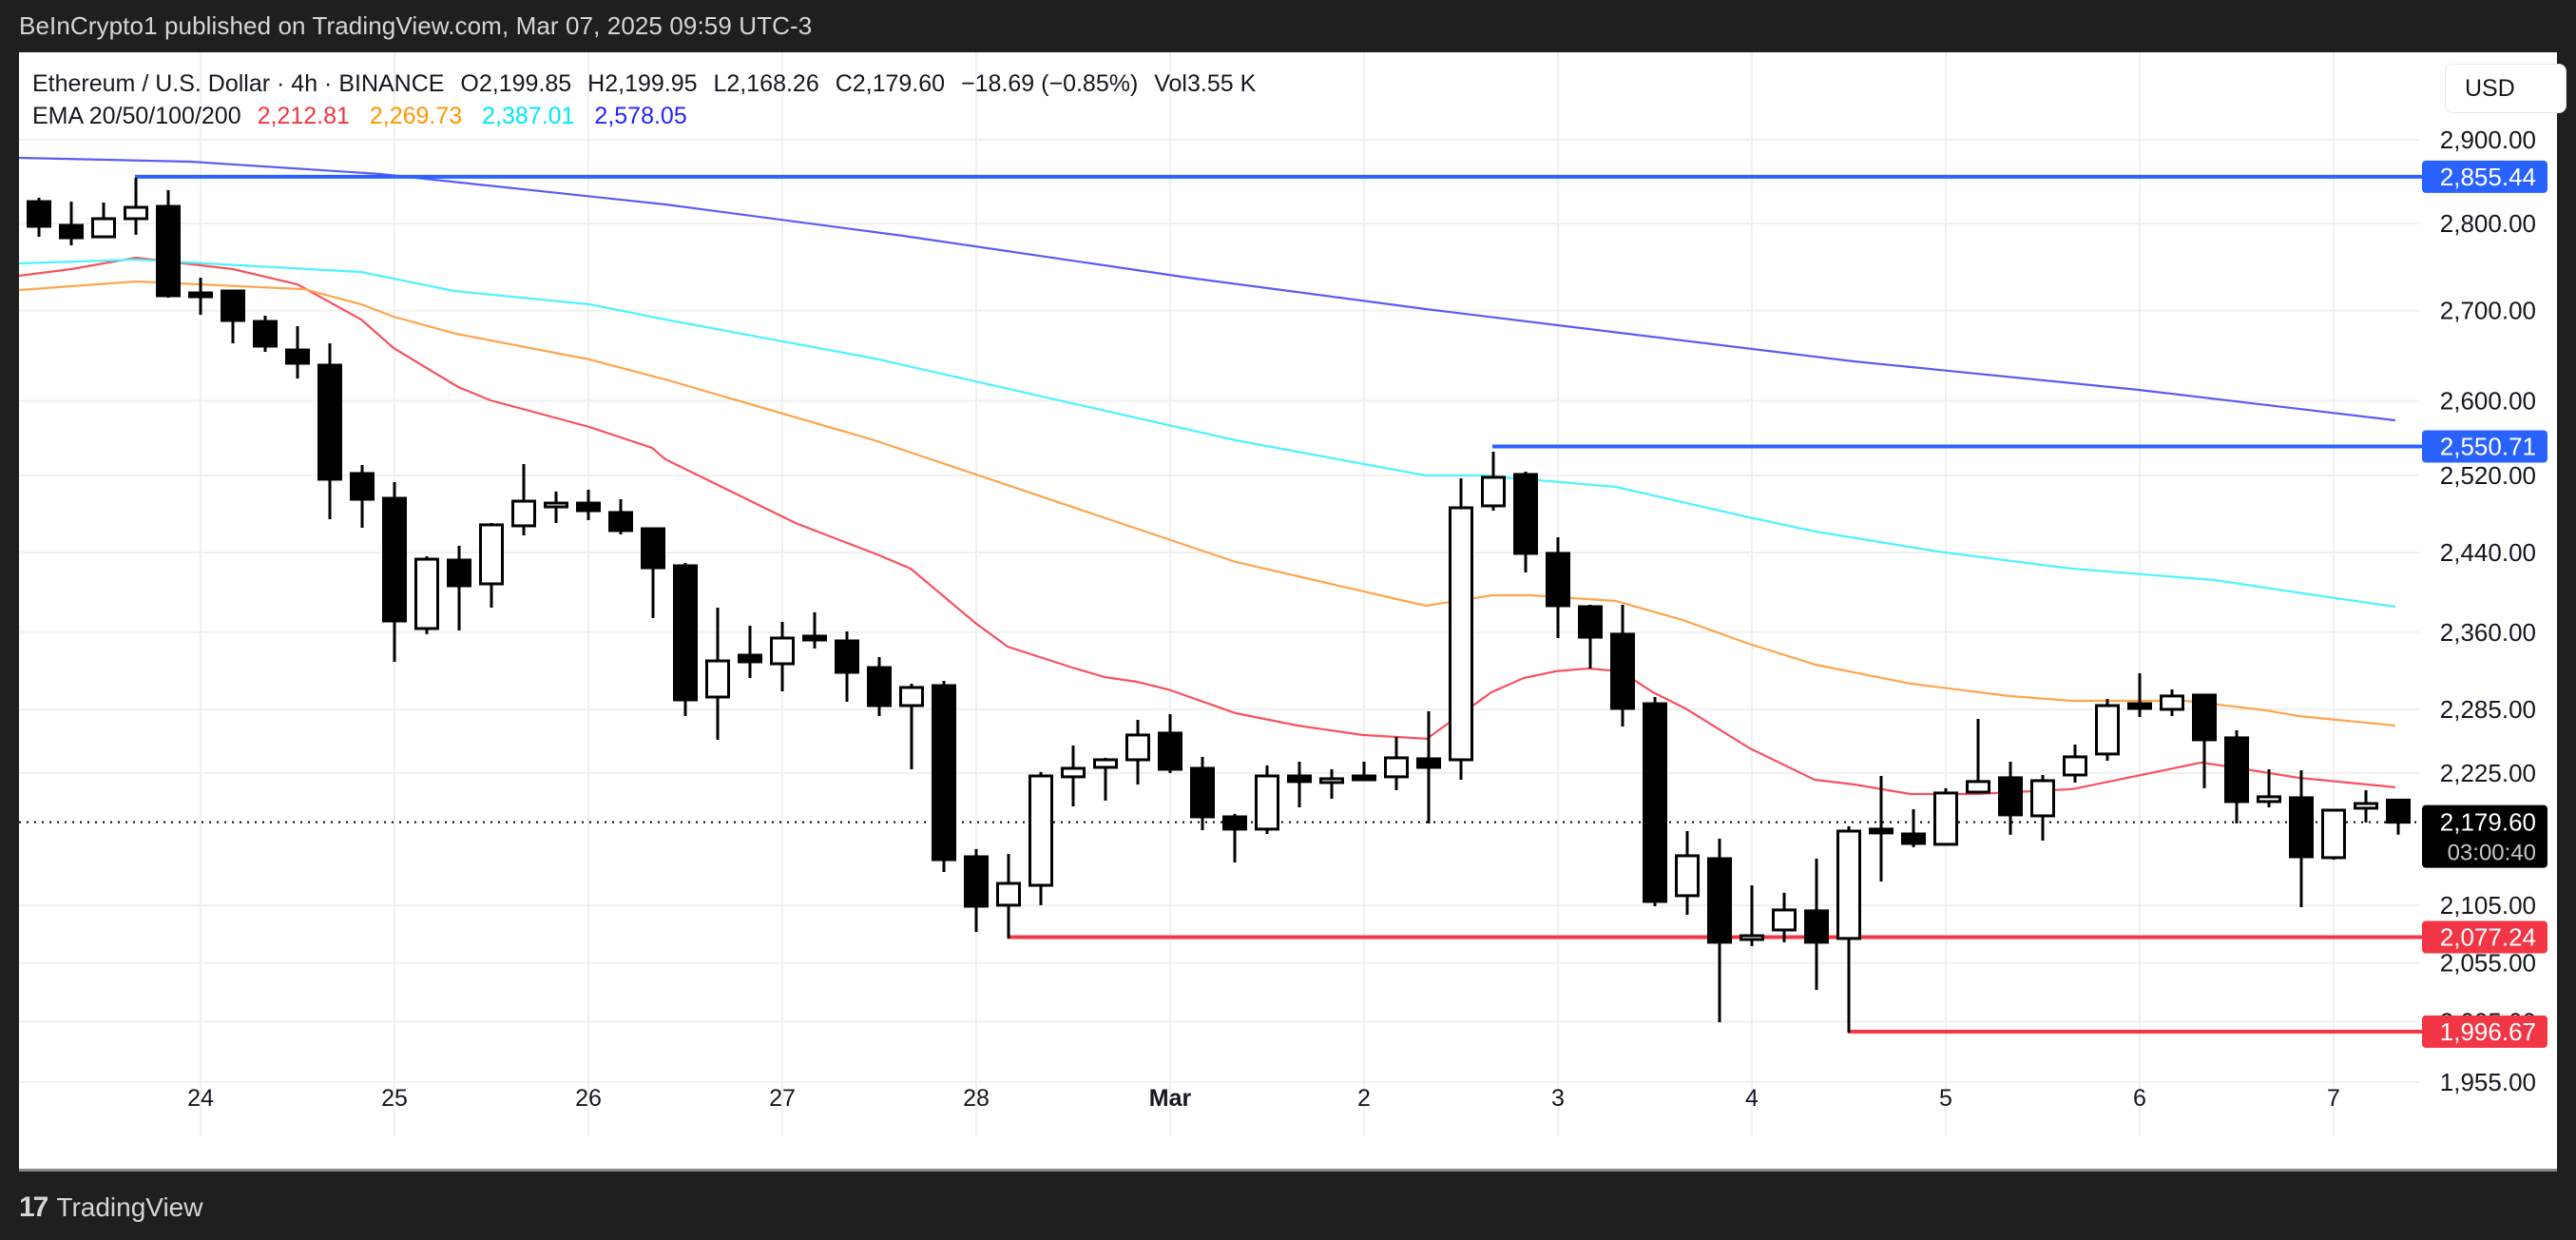 The height and width of the screenshot is (1240, 2576). I want to click on open-value: O2,199.85, so click(516, 83).